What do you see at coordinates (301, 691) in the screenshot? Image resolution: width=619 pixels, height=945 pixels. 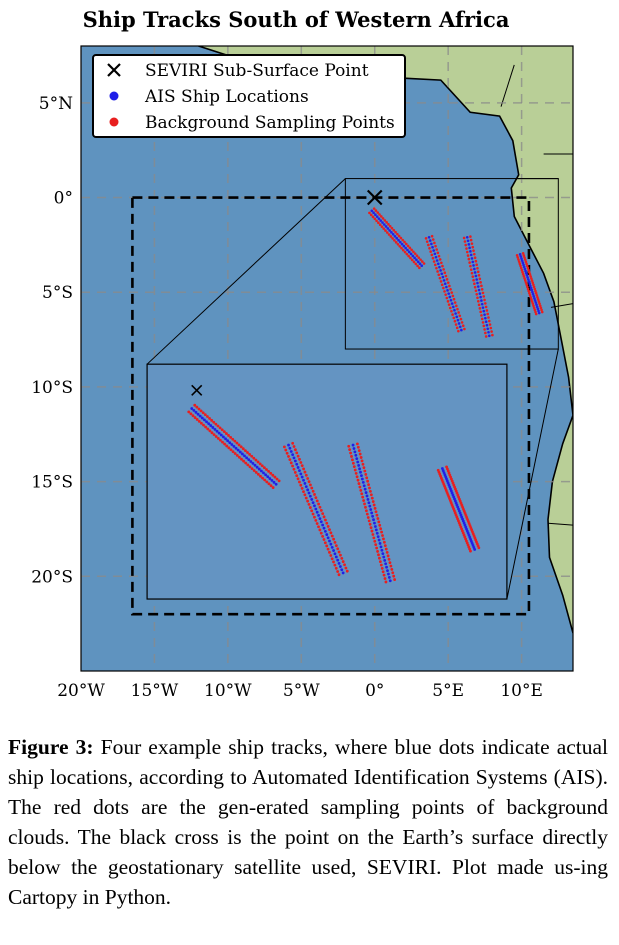 I see `x-tick-label: 5°W` at bounding box center [301, 691].